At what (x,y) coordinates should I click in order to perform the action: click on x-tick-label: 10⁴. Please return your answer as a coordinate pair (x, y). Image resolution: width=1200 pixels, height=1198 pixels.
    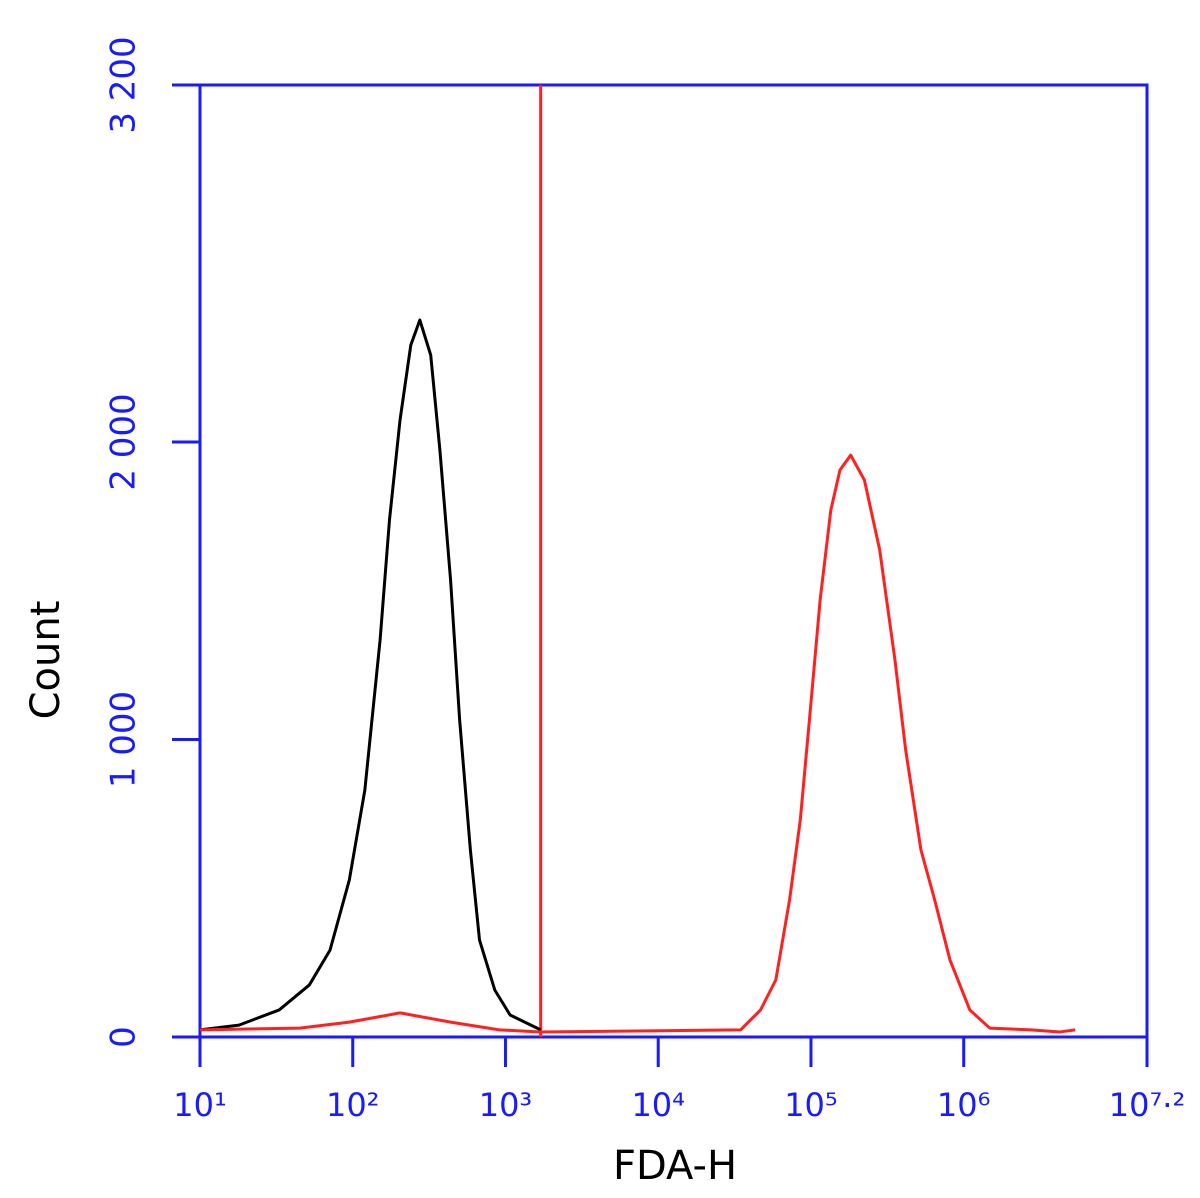
    Looking at the image, I should click on (658, 1105).